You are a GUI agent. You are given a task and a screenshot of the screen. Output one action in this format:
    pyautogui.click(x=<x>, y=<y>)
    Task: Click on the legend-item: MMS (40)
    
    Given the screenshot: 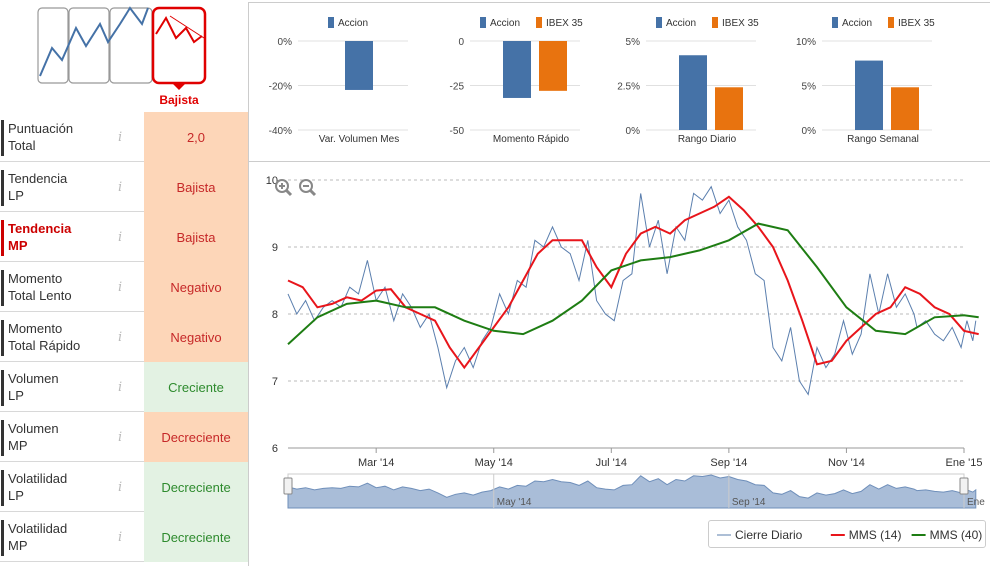 What is the action you would take?
    pyautogui.click(x=956, y=535)
    